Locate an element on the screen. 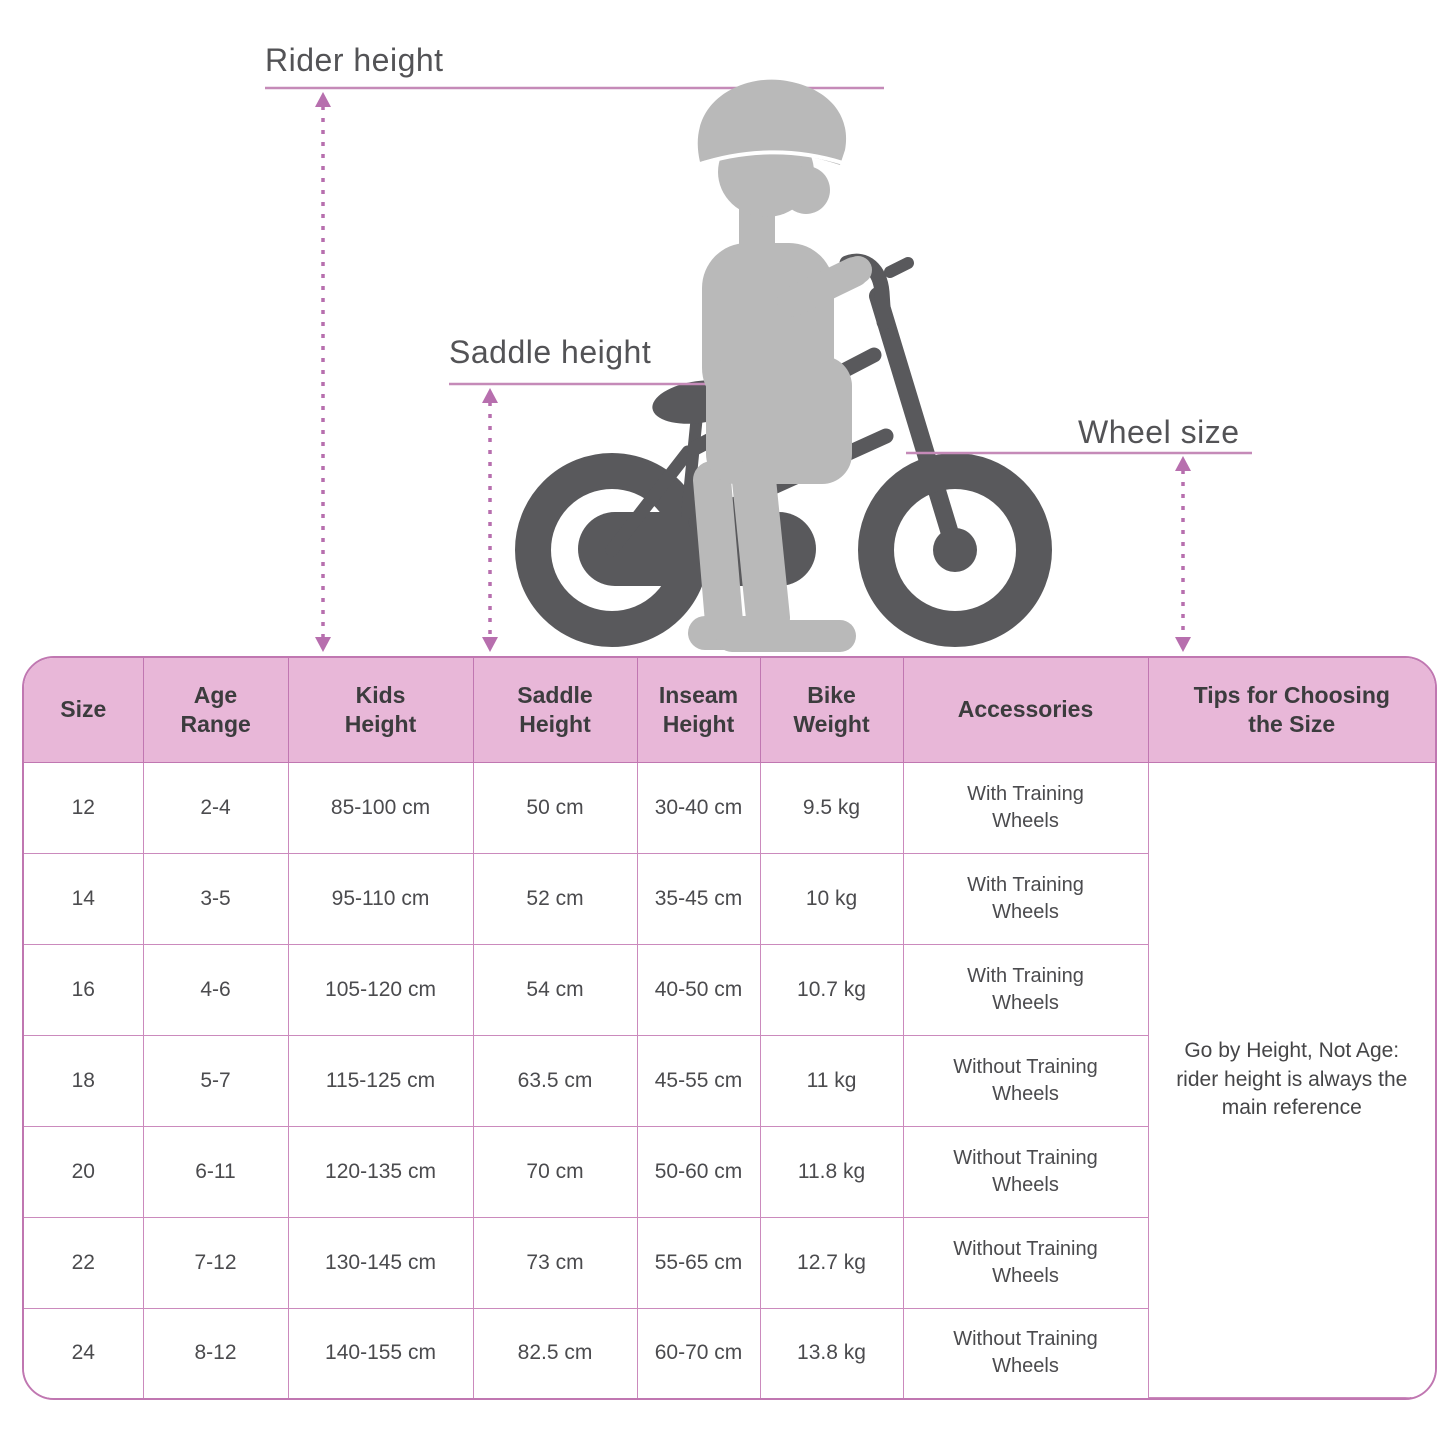 The height and width of the screenshot is (1445, 1445). cell-size: 12 is located at coordinates (84, 808).